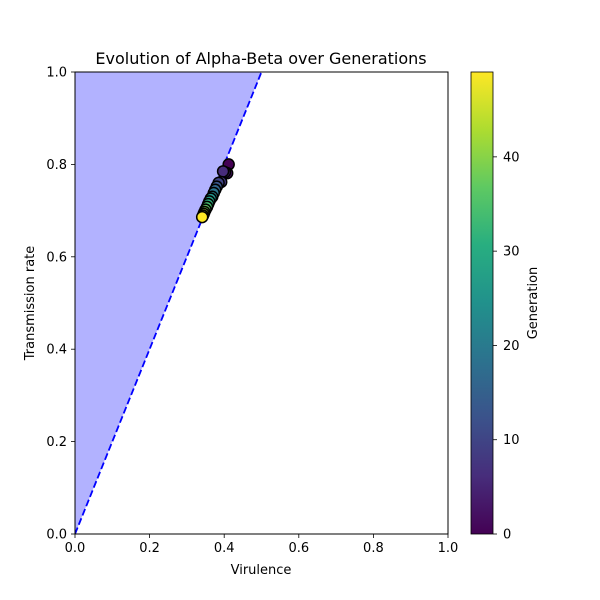 Image resolution: width=600 pixels, height=600 pixels. What do you see at coordinates (262, 545) in the screenshot?
I see `x-axis-ticks: 0.0 0.2 0.4 0.6 0.8 1.0` at bounding box center [262, 545].